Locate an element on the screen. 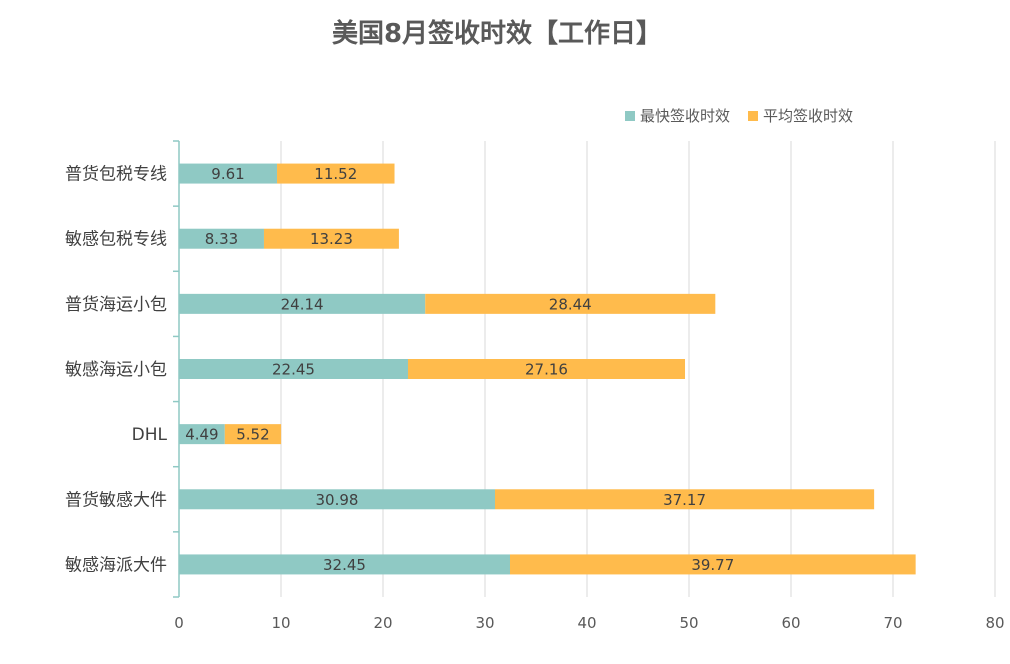  category-label-5: 普货敏感大件 is located at coordinates (116, 500).